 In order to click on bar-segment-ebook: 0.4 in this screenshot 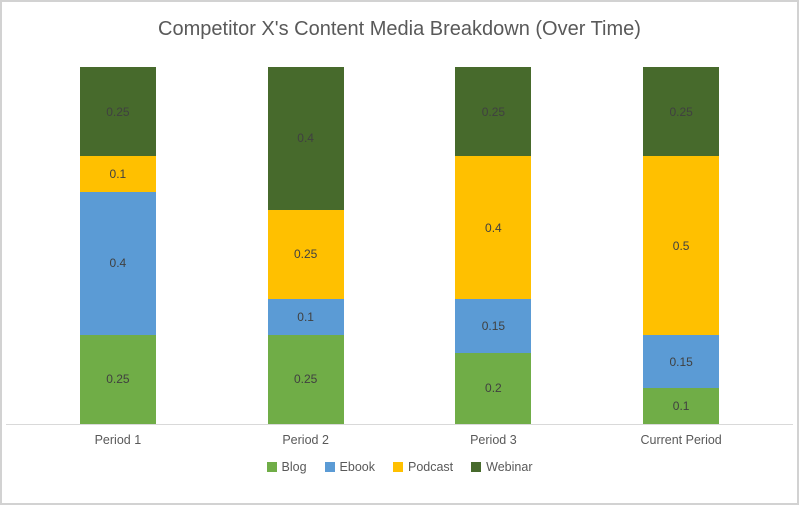, I will do `click(117, 263)`.